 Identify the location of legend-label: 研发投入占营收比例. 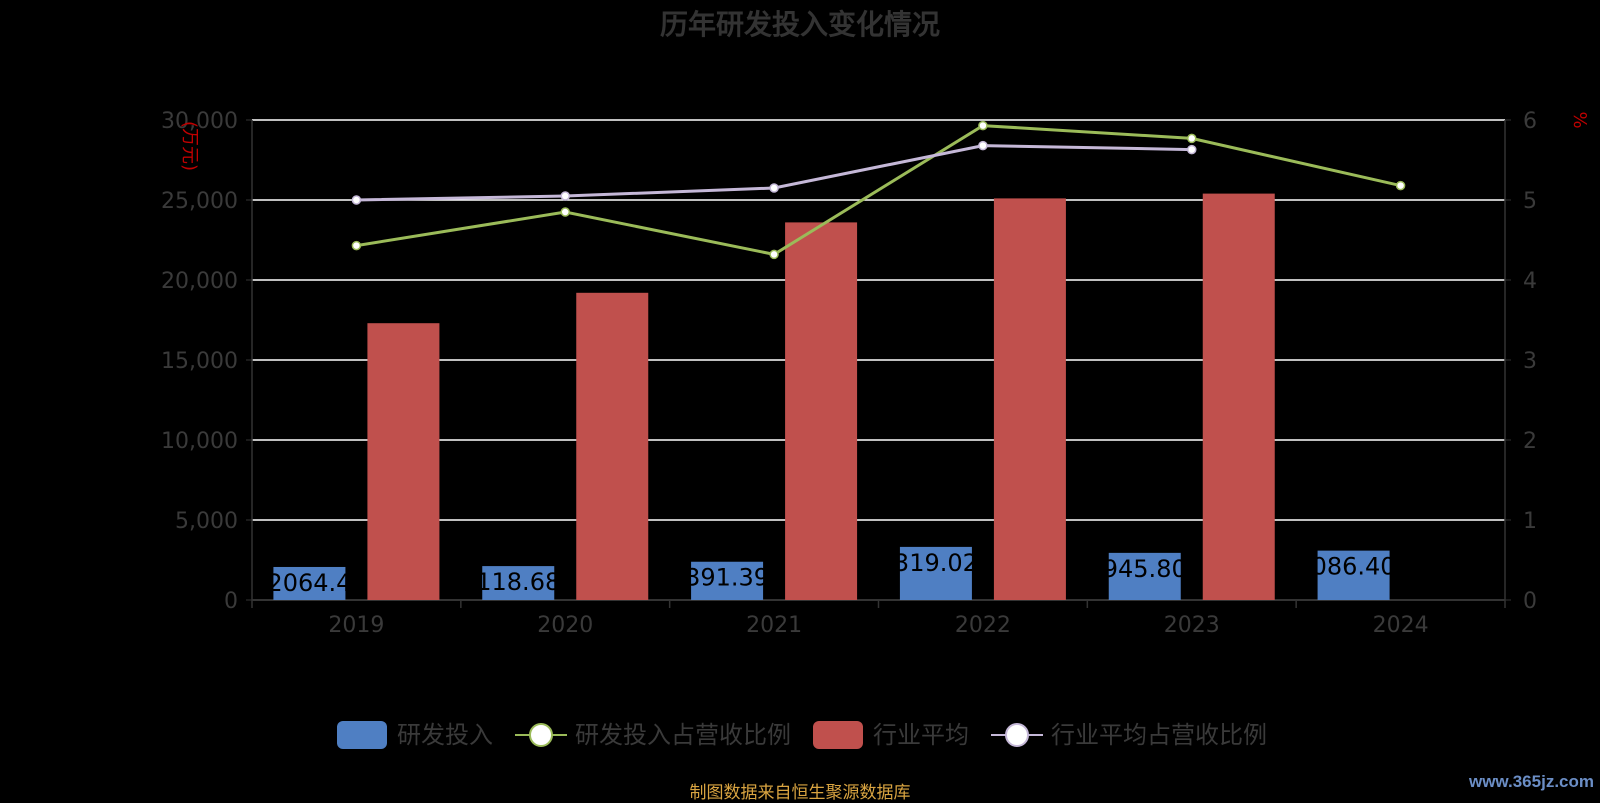
(683, 735).